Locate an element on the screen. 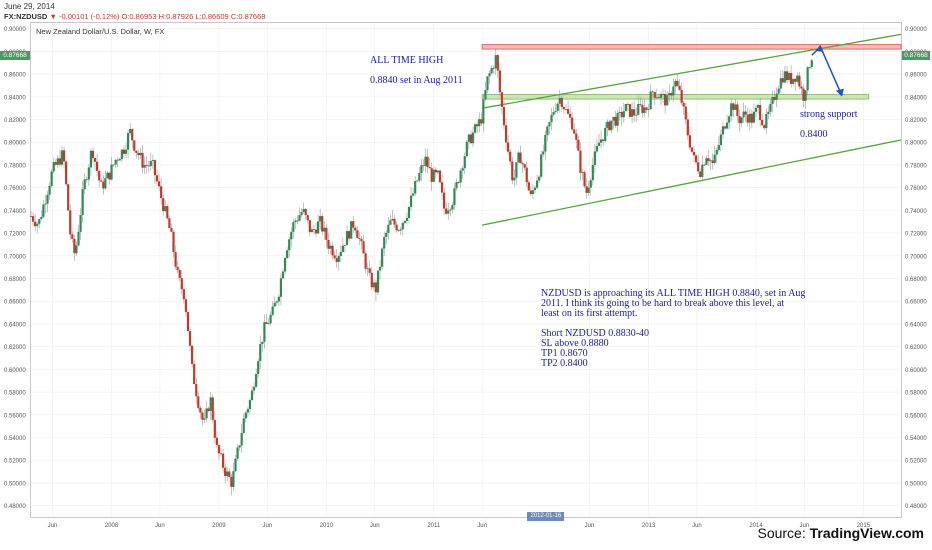 The height and width of the screenshot is (550, 932). x-tick-label: 2015 is located at coordinates (864, 526).